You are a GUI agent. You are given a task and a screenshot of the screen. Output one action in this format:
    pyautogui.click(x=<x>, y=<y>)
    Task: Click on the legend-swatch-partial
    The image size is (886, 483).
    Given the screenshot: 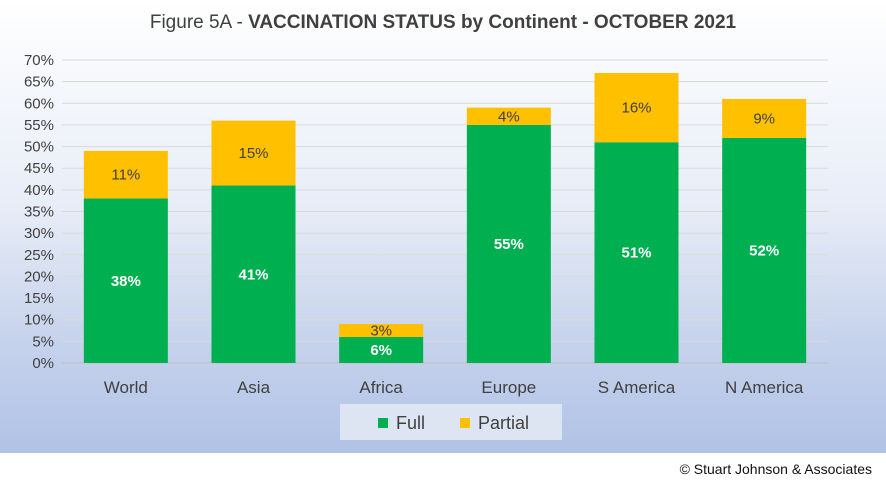 What is the action you would take?
    pyautogui.click(x=465, y=423)
    